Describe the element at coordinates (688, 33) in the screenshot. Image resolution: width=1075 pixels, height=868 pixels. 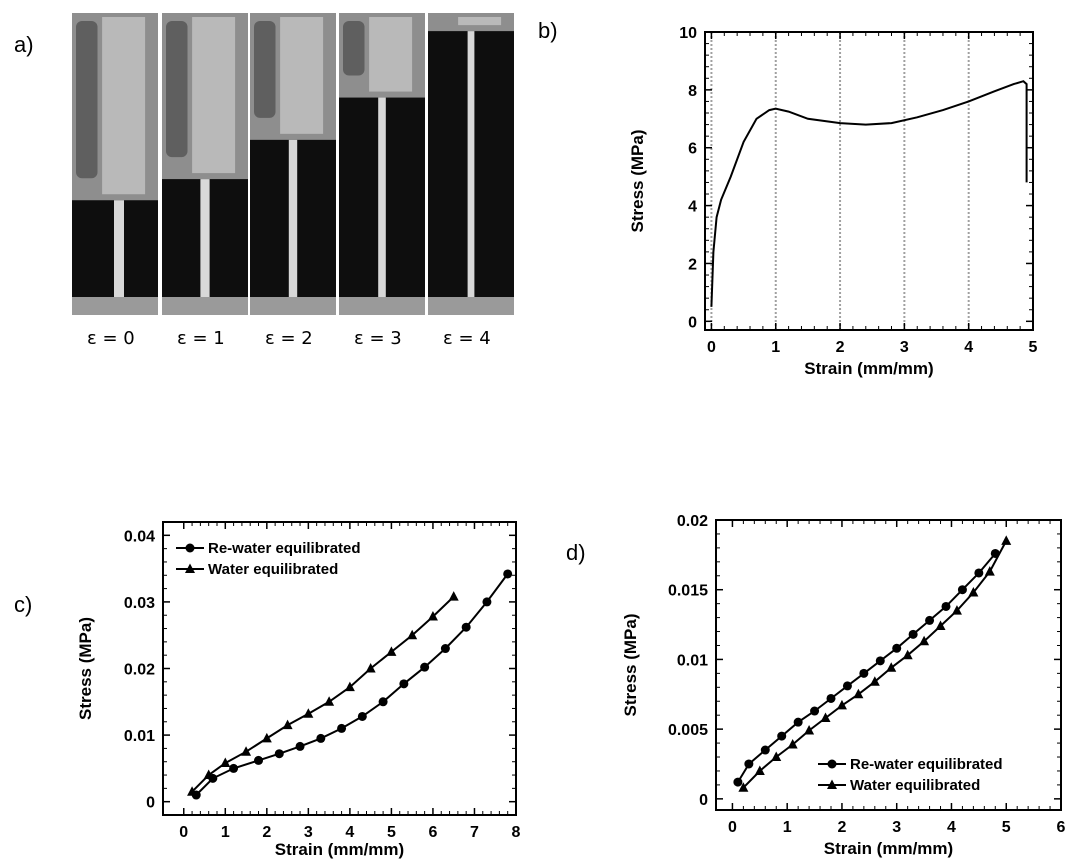
I see `y-tick-label: 10` at that location.